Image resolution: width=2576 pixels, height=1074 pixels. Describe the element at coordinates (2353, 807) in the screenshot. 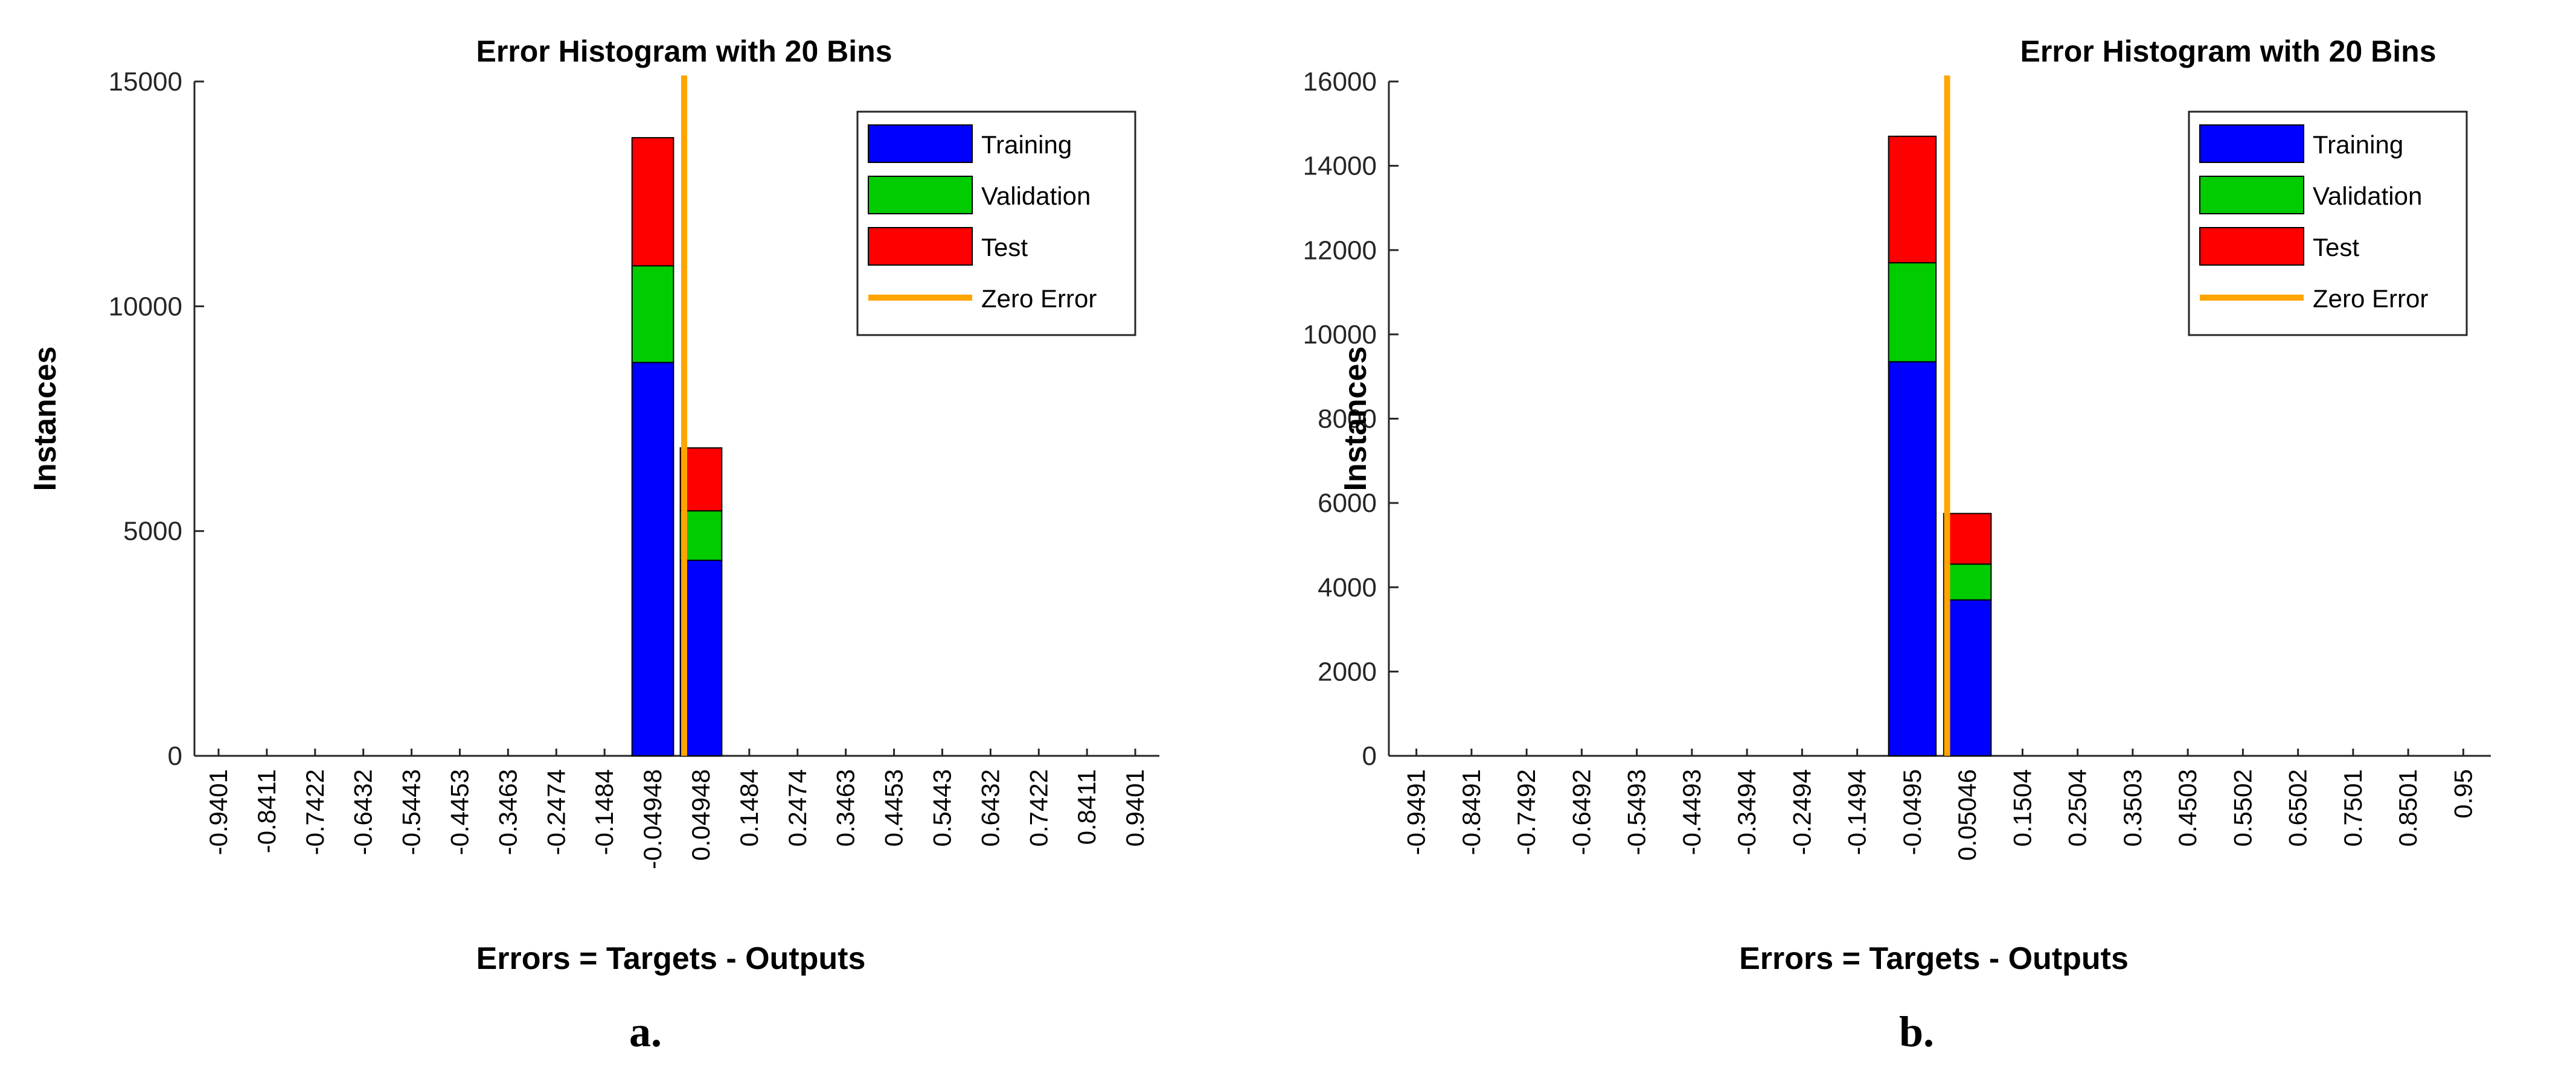

I see `x-tick-label: 0.7501` at that location.